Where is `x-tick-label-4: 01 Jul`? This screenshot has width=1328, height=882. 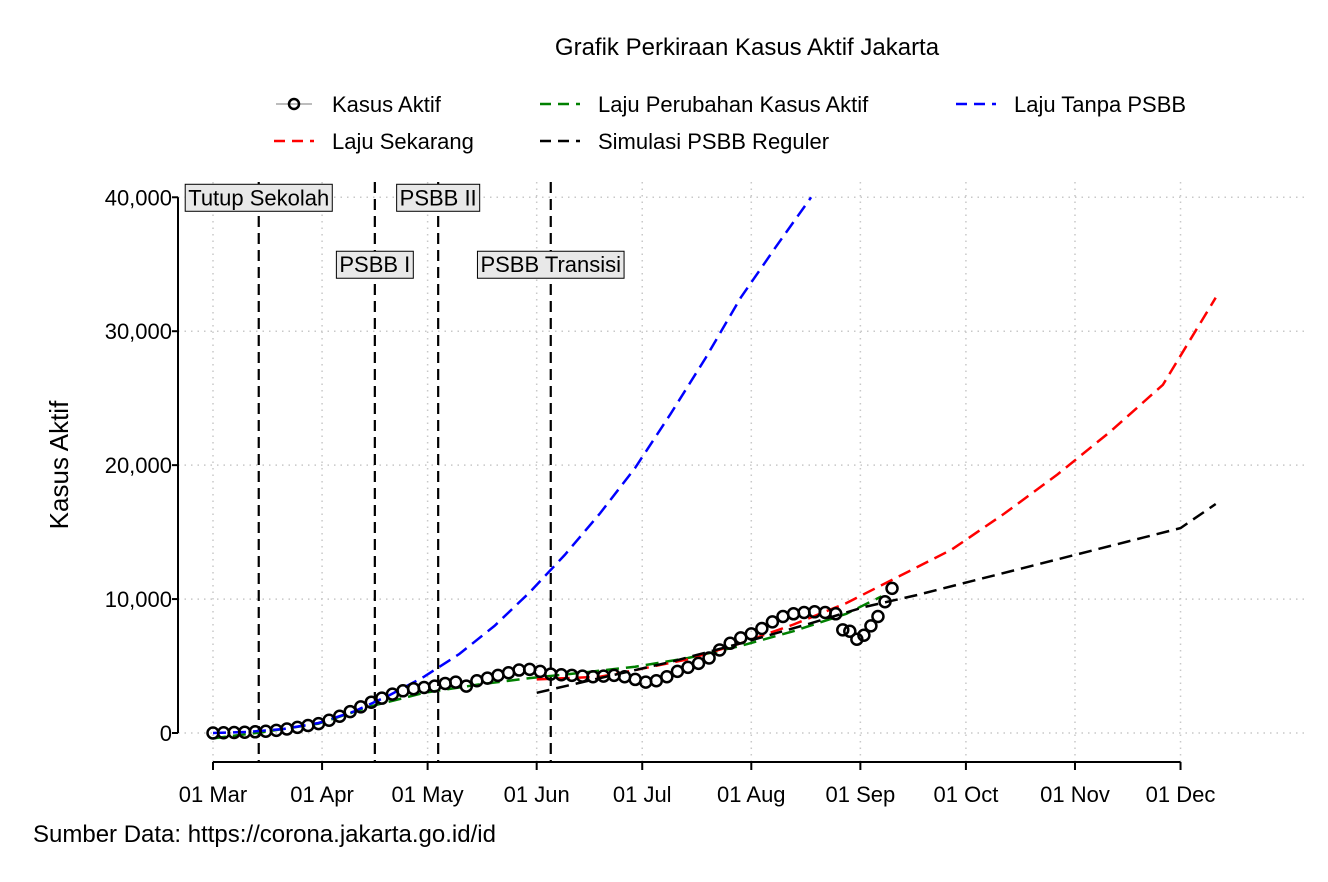
x-tick-label-4: 01 Jul is located at coordinates (642, 794).